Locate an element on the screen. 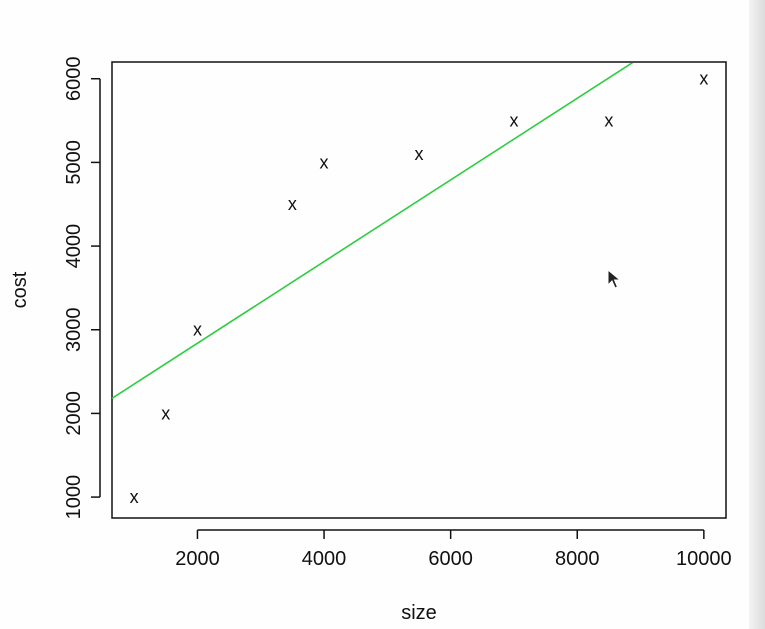  y-tick-label: 2000 is located at coordinates (74, 413).